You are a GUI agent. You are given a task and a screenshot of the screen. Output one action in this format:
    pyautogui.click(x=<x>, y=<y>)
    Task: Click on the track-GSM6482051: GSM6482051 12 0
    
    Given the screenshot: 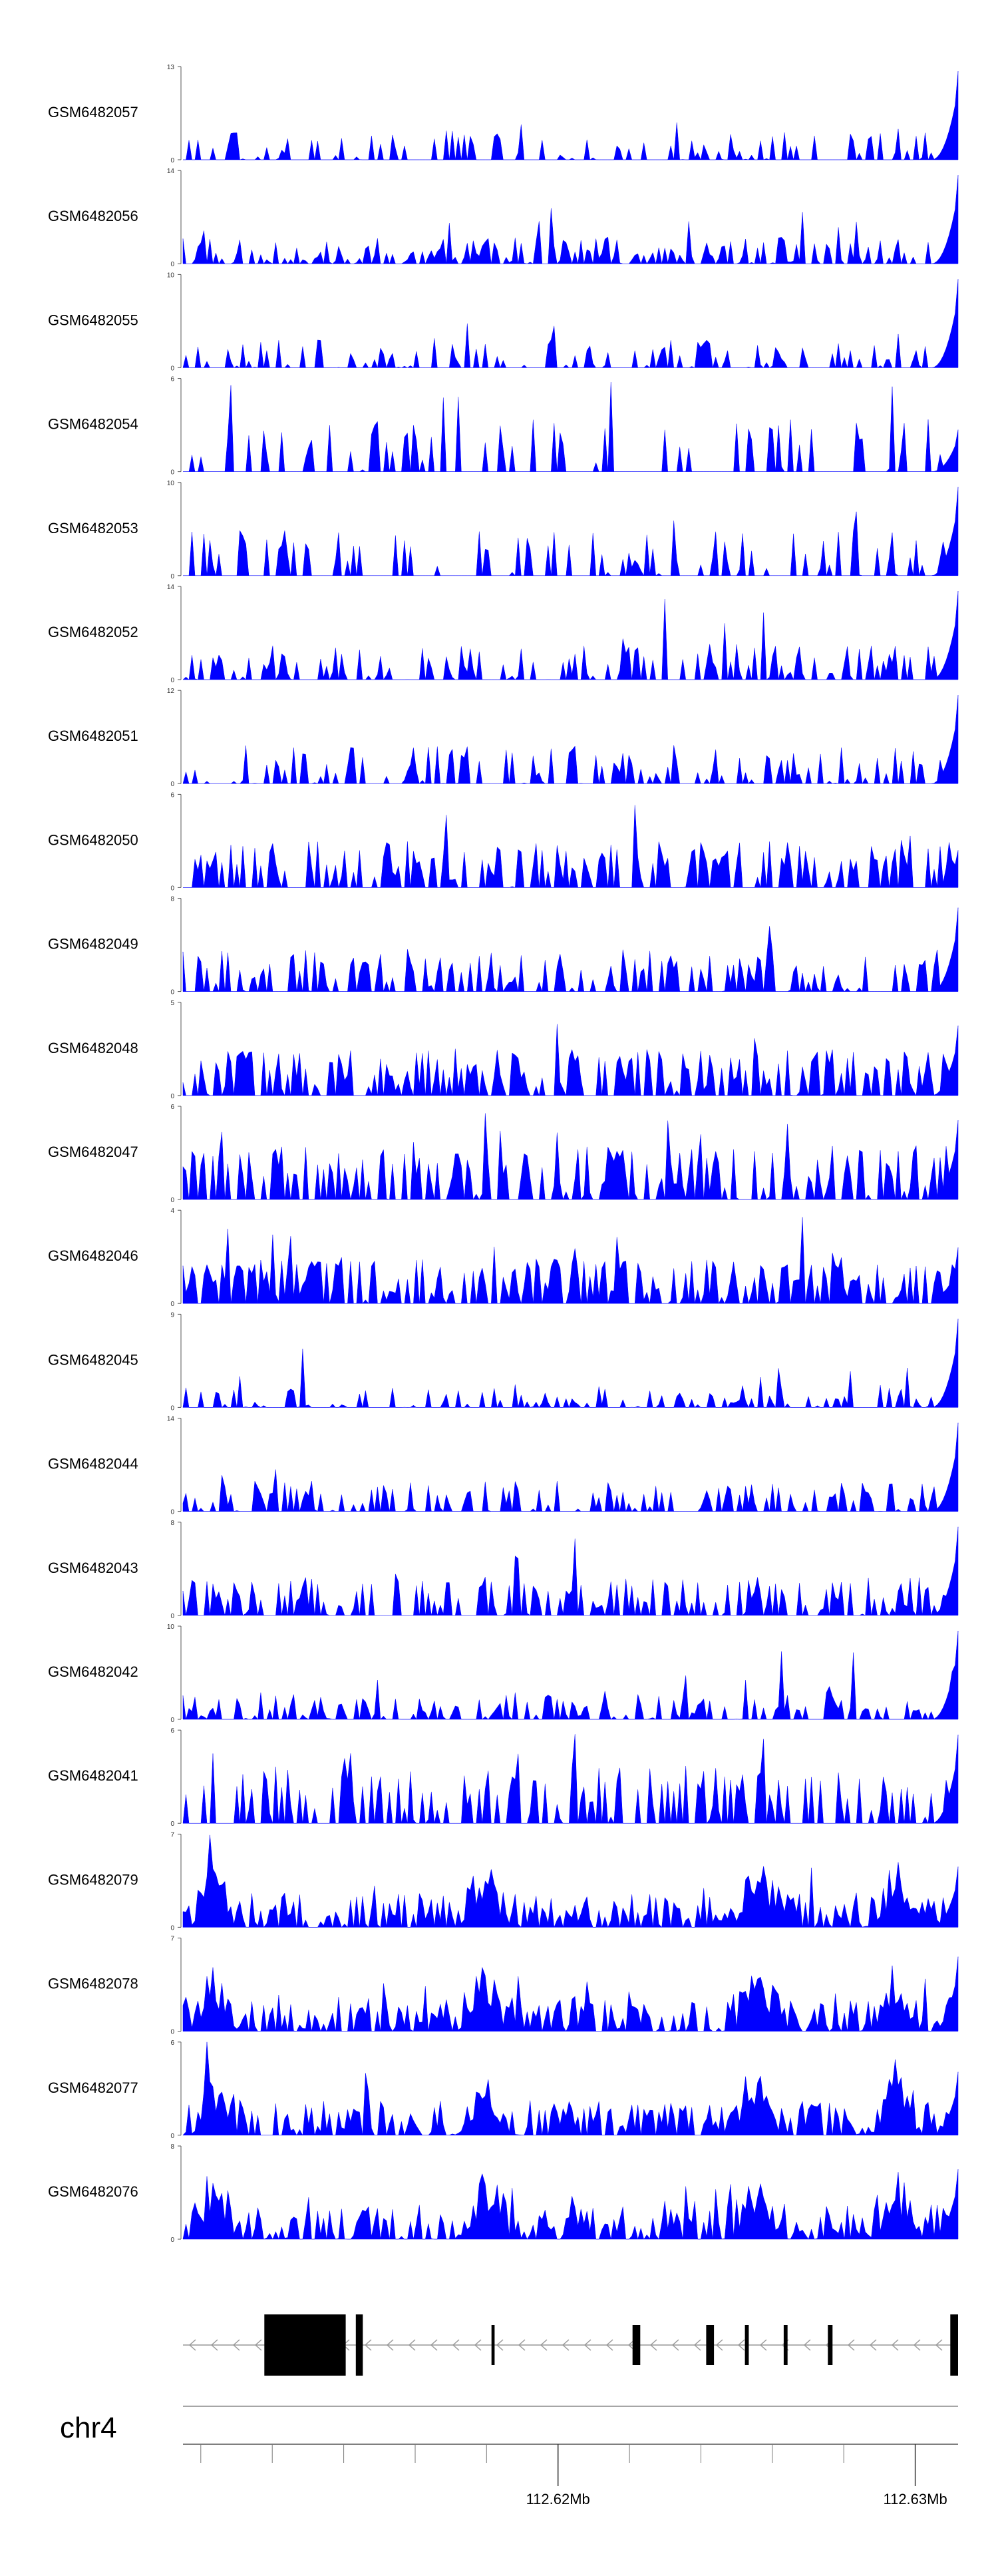 What is the action you would take?
    pyautogui.click(x=503, y=738)
    